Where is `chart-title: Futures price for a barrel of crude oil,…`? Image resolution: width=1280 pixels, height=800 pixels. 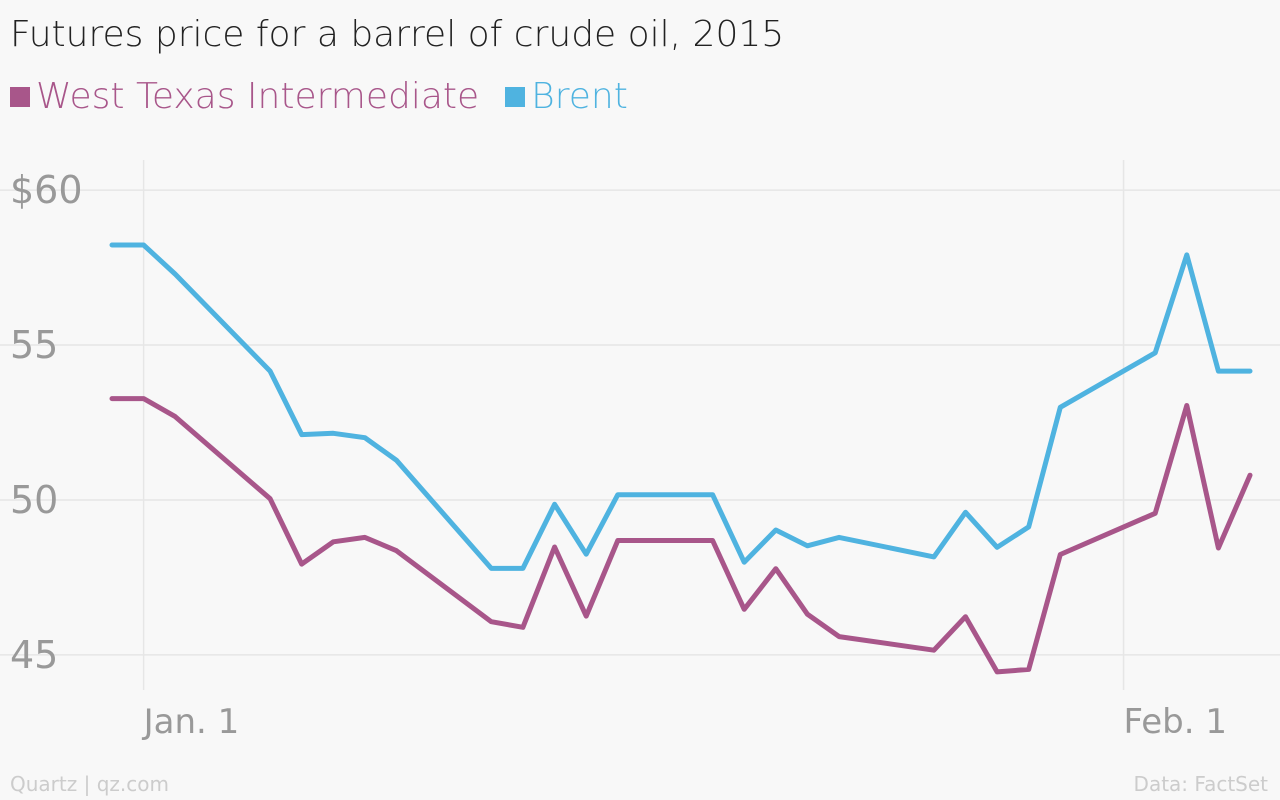 chart-title: Futures price for a barrel of crude oil,… is located at coordinates (397, 34).